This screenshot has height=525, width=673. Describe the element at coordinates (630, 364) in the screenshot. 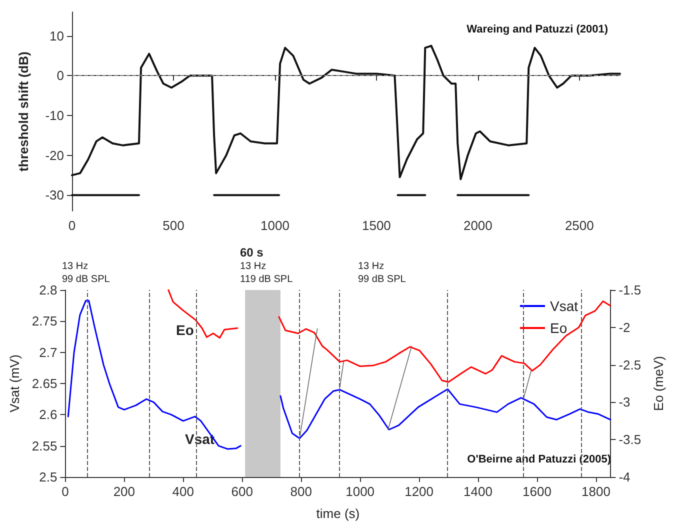

I see `y2-tick-label: -2.5` at that location.